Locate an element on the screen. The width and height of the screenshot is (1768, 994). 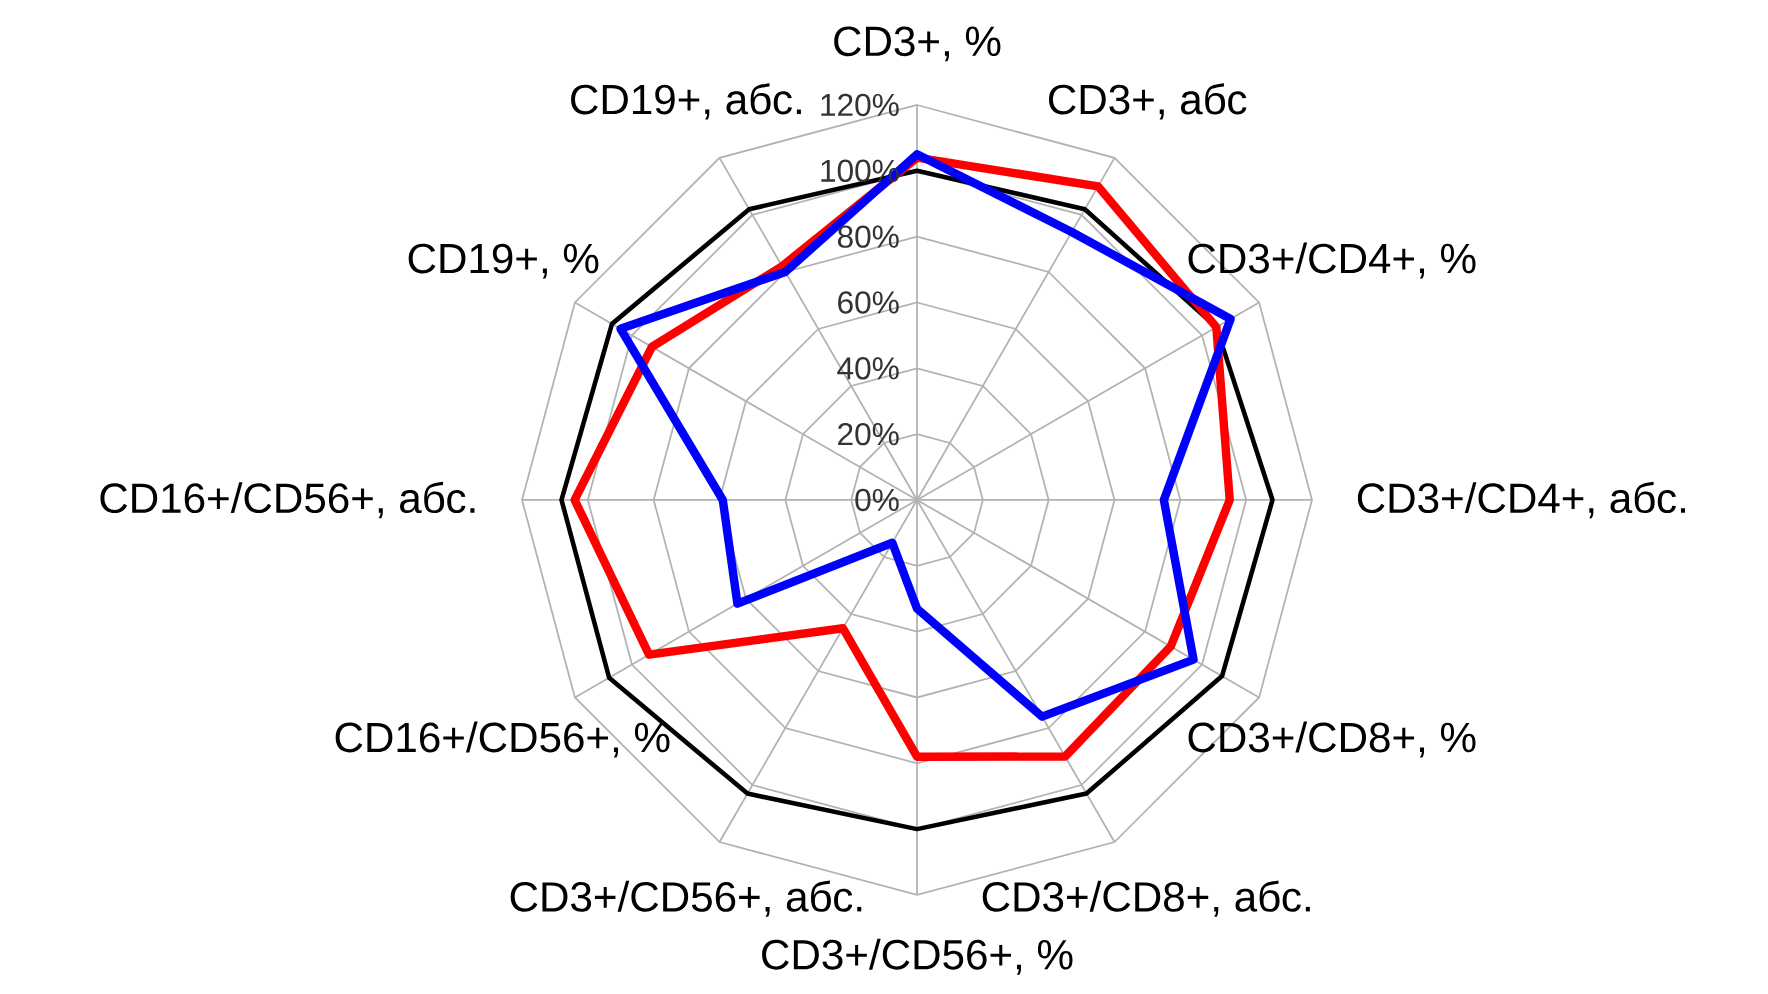
spoke-label: CD3+/CD4+, абс. is located at coordinates (1521, 500).